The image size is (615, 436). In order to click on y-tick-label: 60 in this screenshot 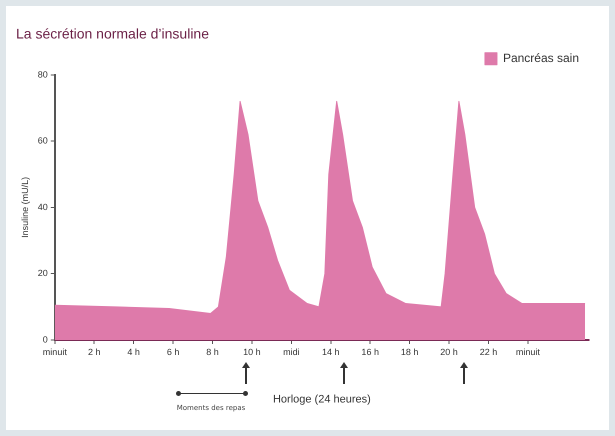, I will do `click(43, 141)`.